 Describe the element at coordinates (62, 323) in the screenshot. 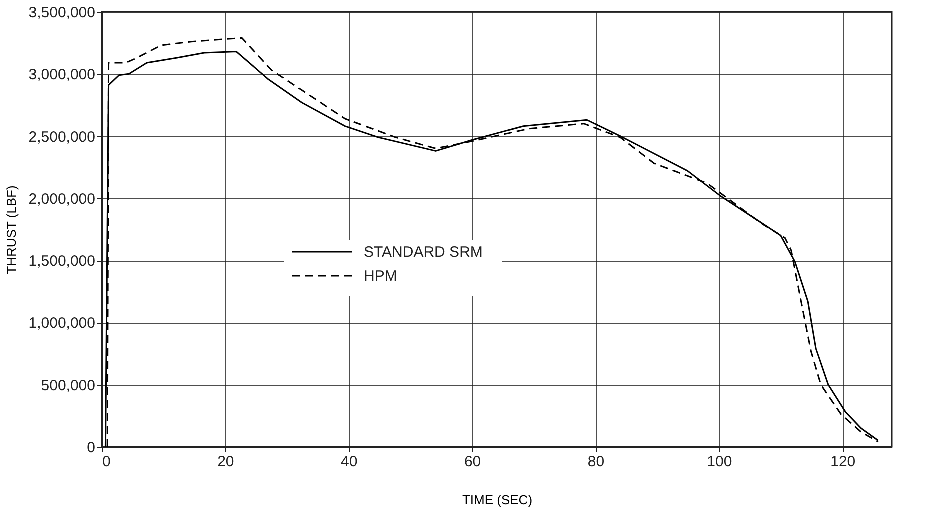

I see `y-tick-label: 1,000,000` at that location.